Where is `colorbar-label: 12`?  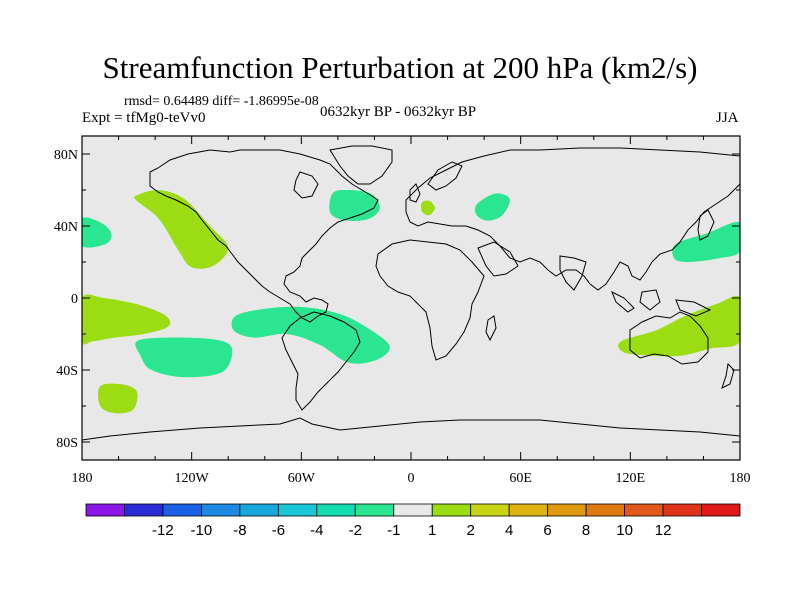 colorbar-label: 12 is located at coordinates (663, 530).